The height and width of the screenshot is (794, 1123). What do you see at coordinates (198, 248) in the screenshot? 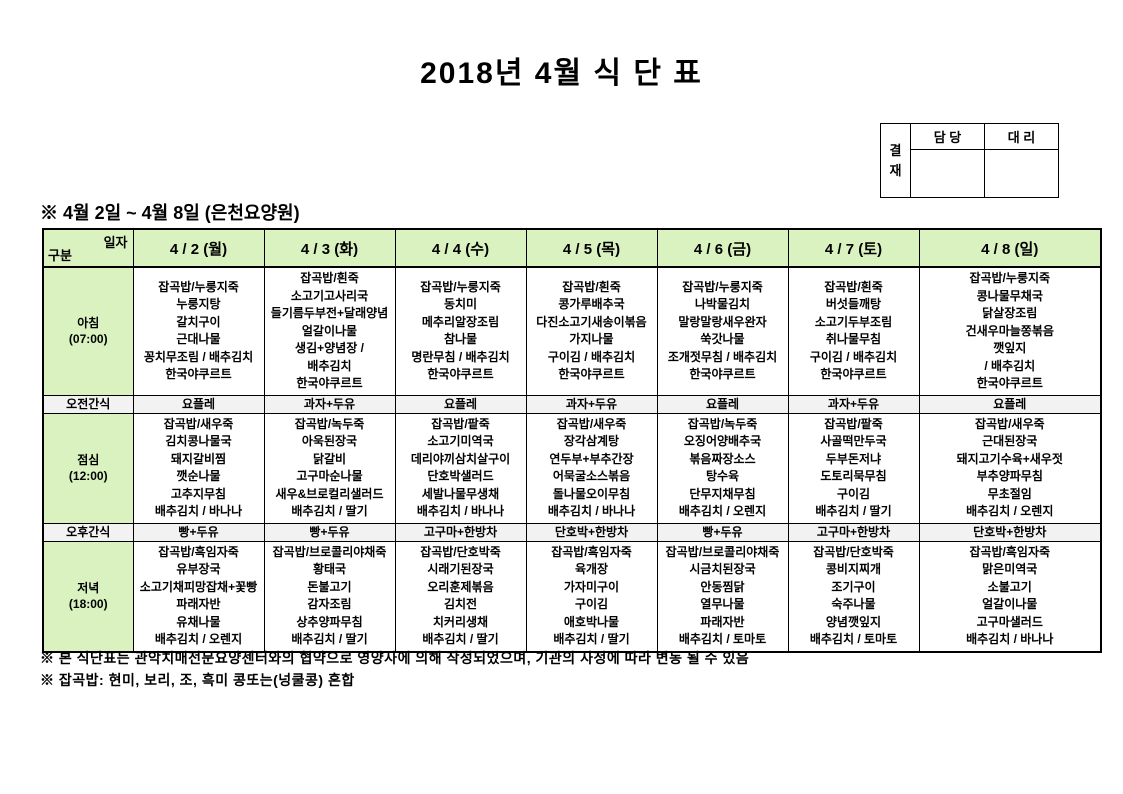
I see `day-header: 4 / 2 (월)` at bounding box center [198, 248].